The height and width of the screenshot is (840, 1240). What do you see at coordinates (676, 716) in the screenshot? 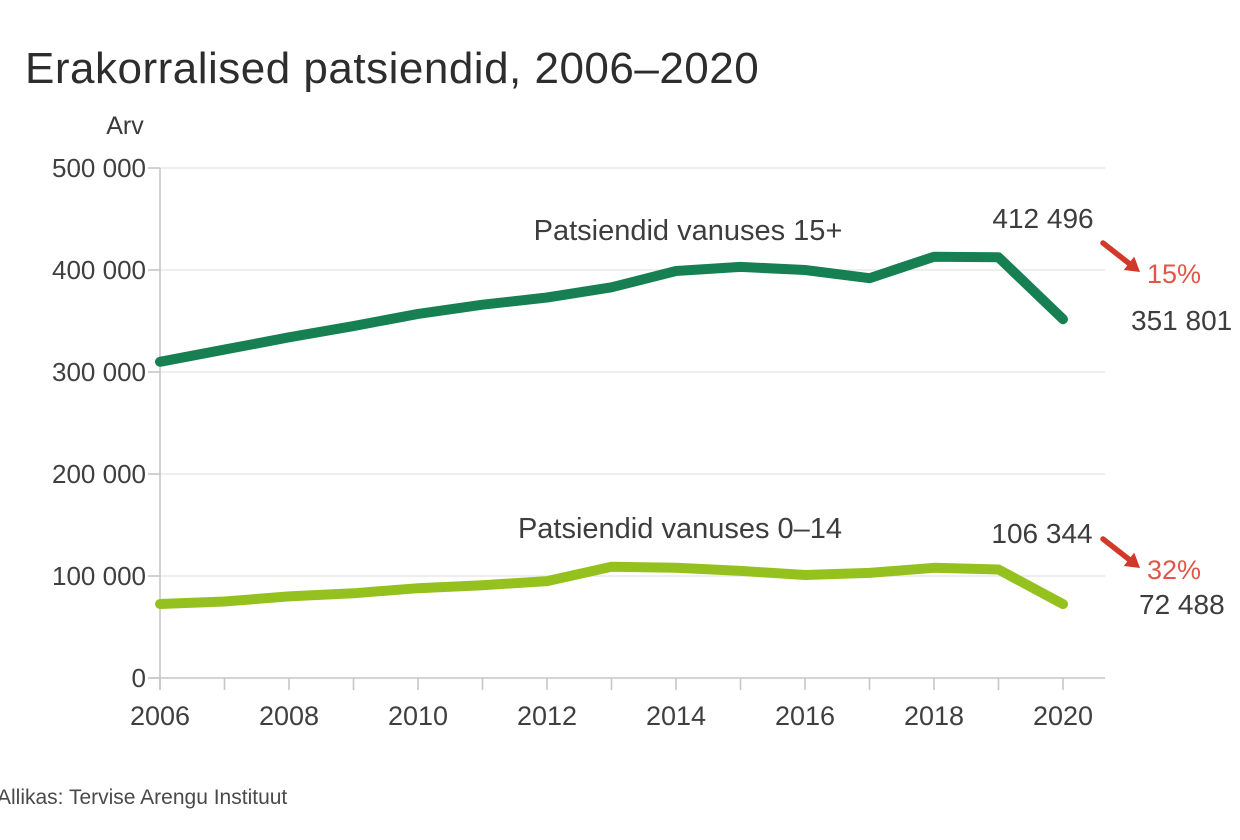
I see `x-tick-label: 2014` at bounding box center [676, 716].